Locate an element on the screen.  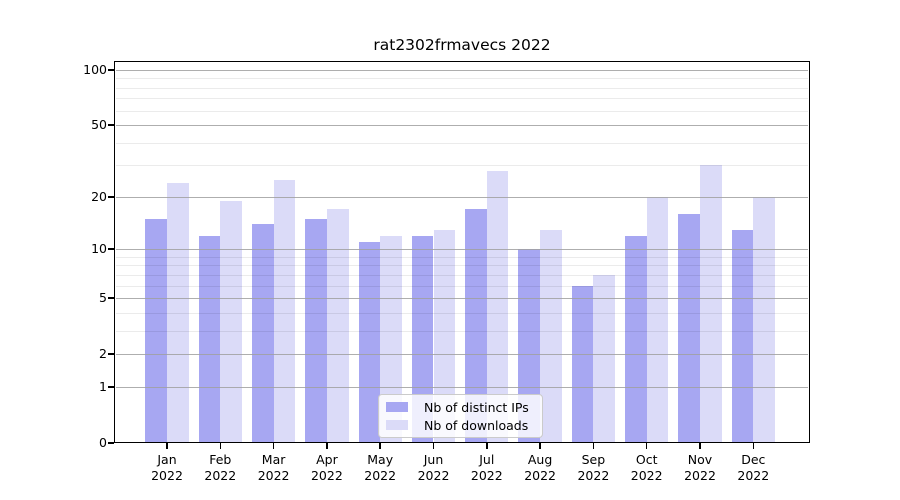
x-tick-month: Jun is located at coordinates (433, 459).